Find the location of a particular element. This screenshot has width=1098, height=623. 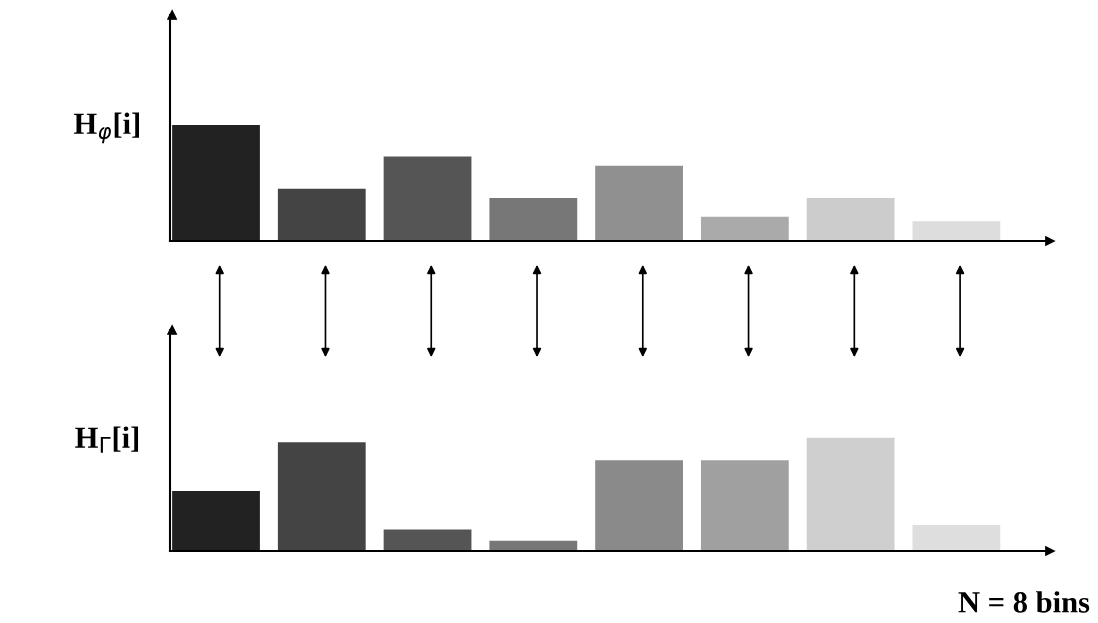

y-axis-title: H$_{φ}$[i] is located at coordinates (106, 128).